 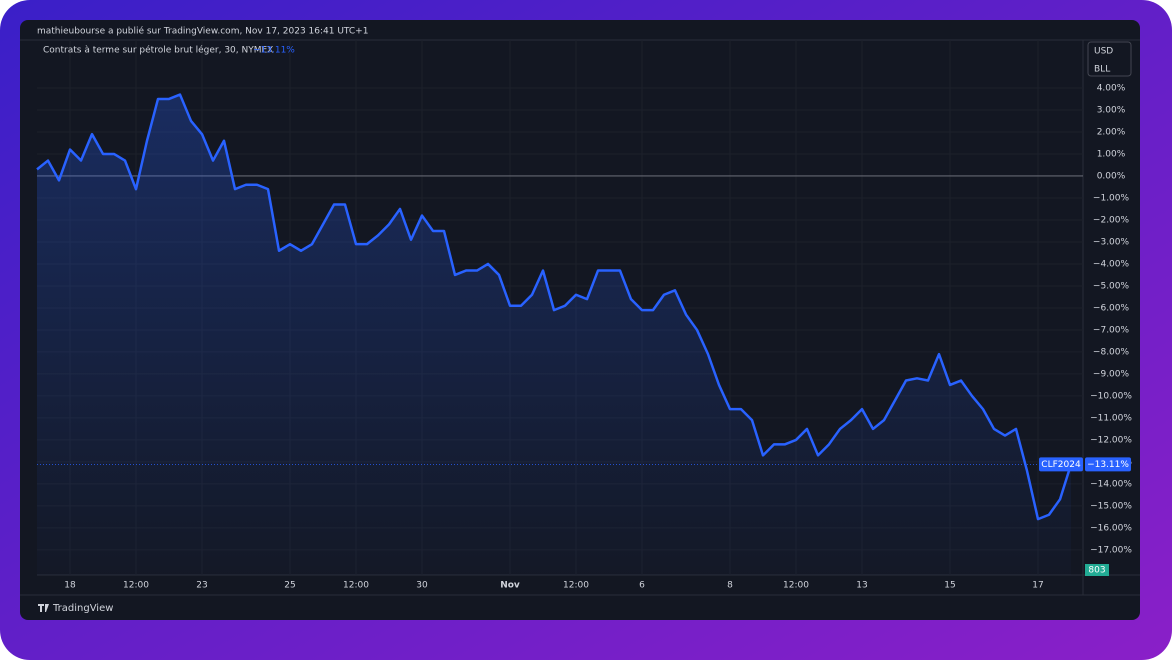 What do you see at coordinates (1037, 586) in the screenshot?
I see `x-tick-label: 17` at bounding box center [1037, 586].